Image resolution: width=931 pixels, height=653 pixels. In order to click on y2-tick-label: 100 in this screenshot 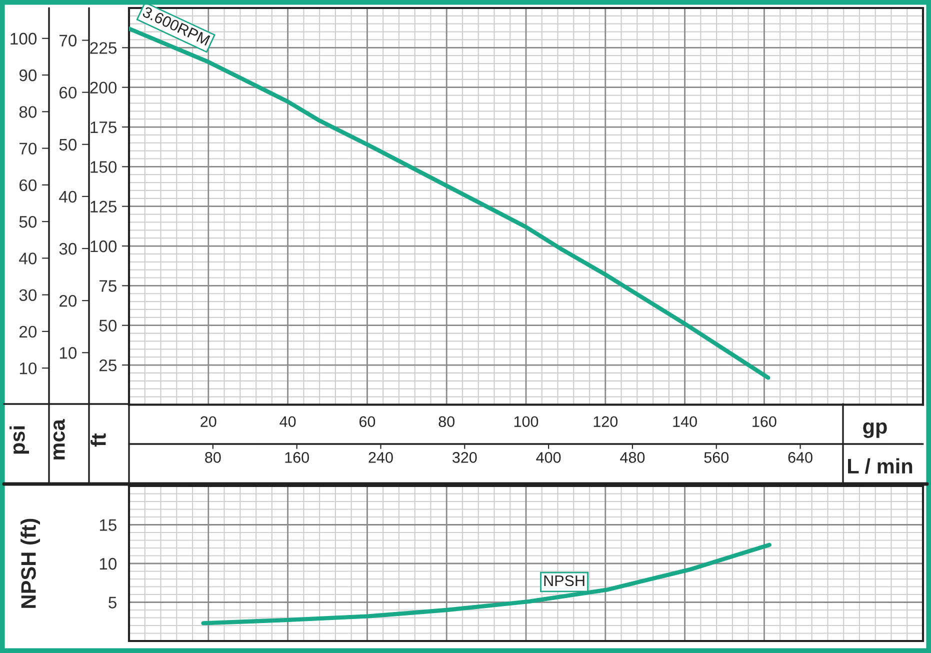, I will do `click(23, 38)`.